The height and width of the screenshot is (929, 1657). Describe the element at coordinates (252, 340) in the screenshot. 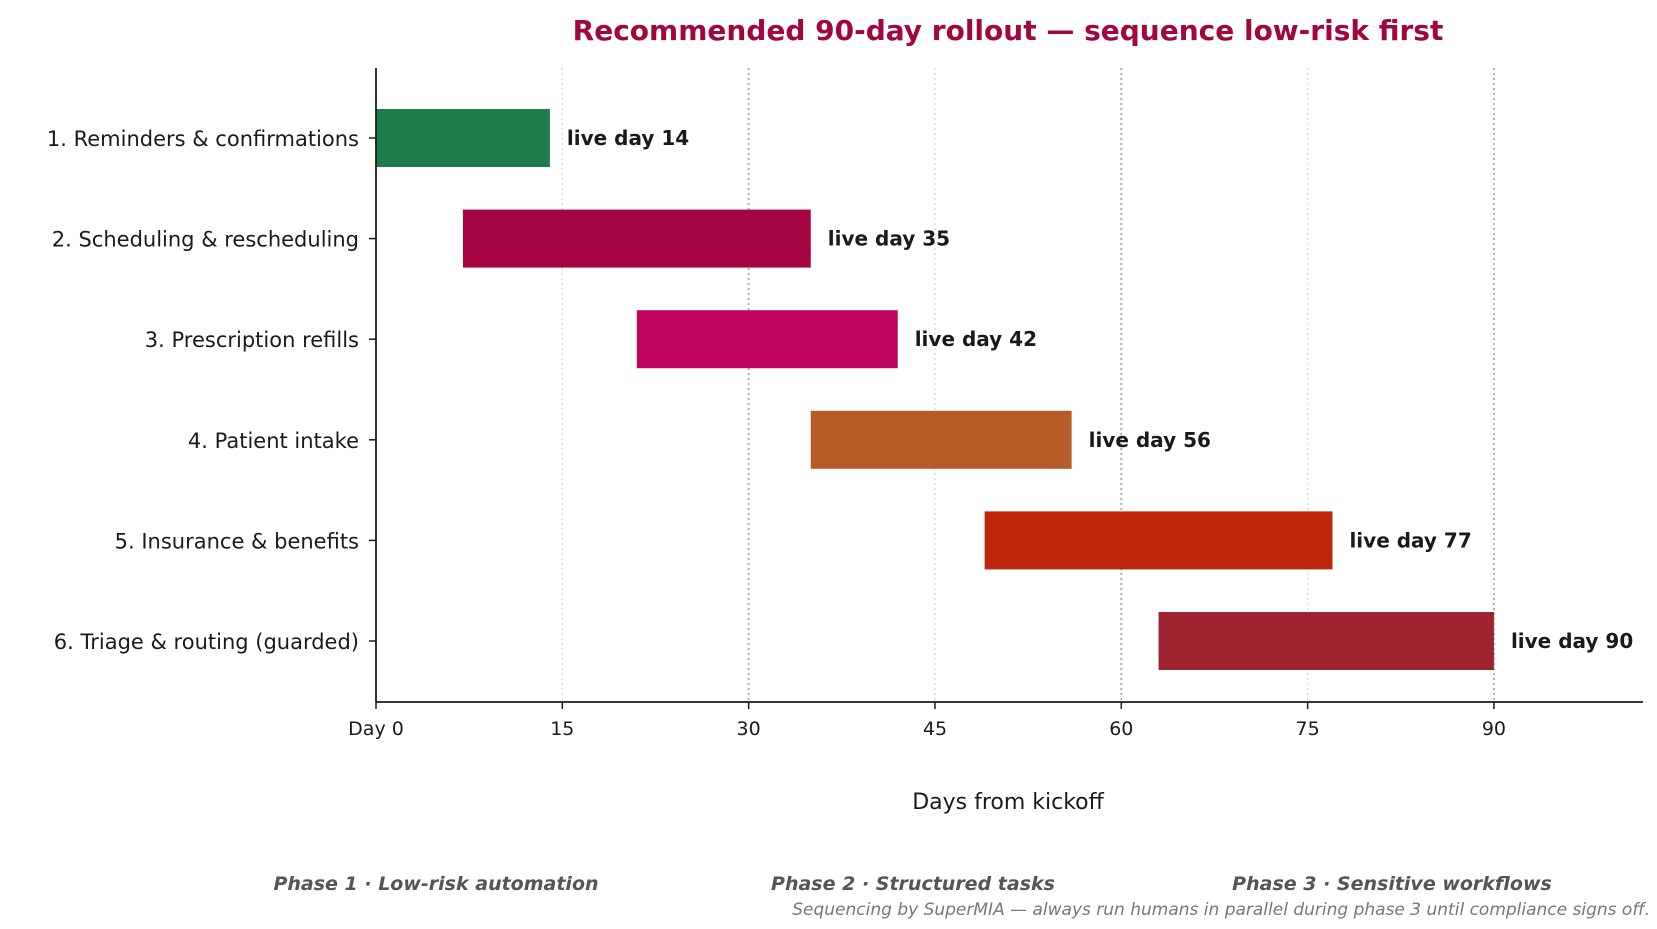

I see `category-label: 3. Prescription refills` at that location.